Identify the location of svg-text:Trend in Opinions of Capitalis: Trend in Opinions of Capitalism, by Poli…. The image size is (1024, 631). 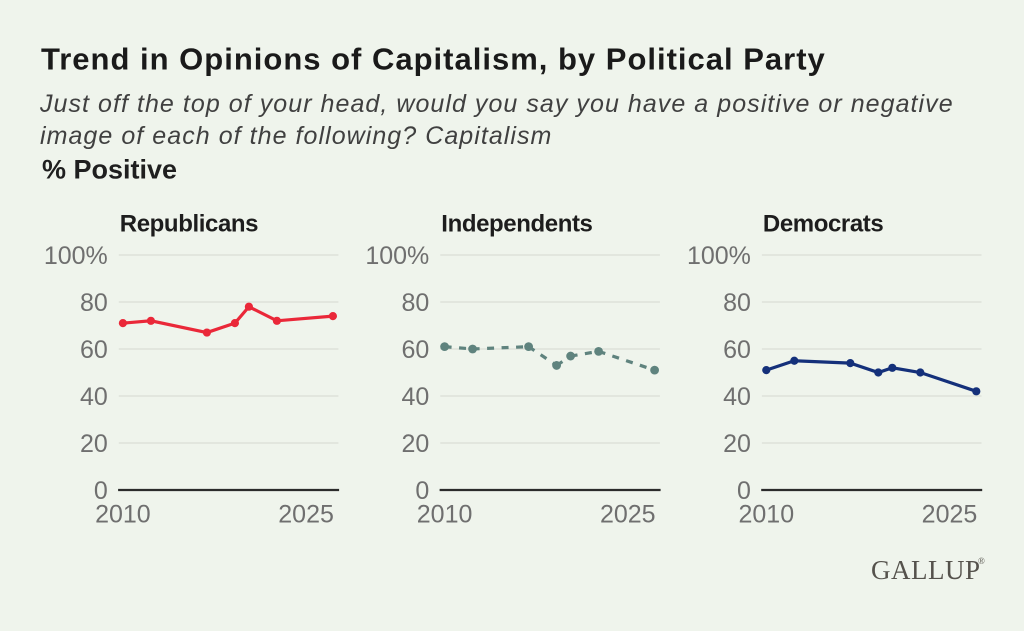
(433, 58).